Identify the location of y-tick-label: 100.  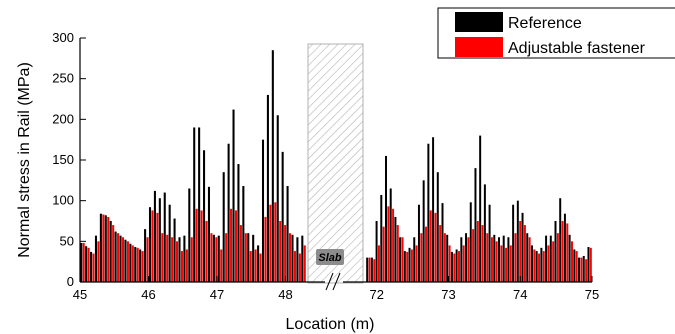
(63, 200).